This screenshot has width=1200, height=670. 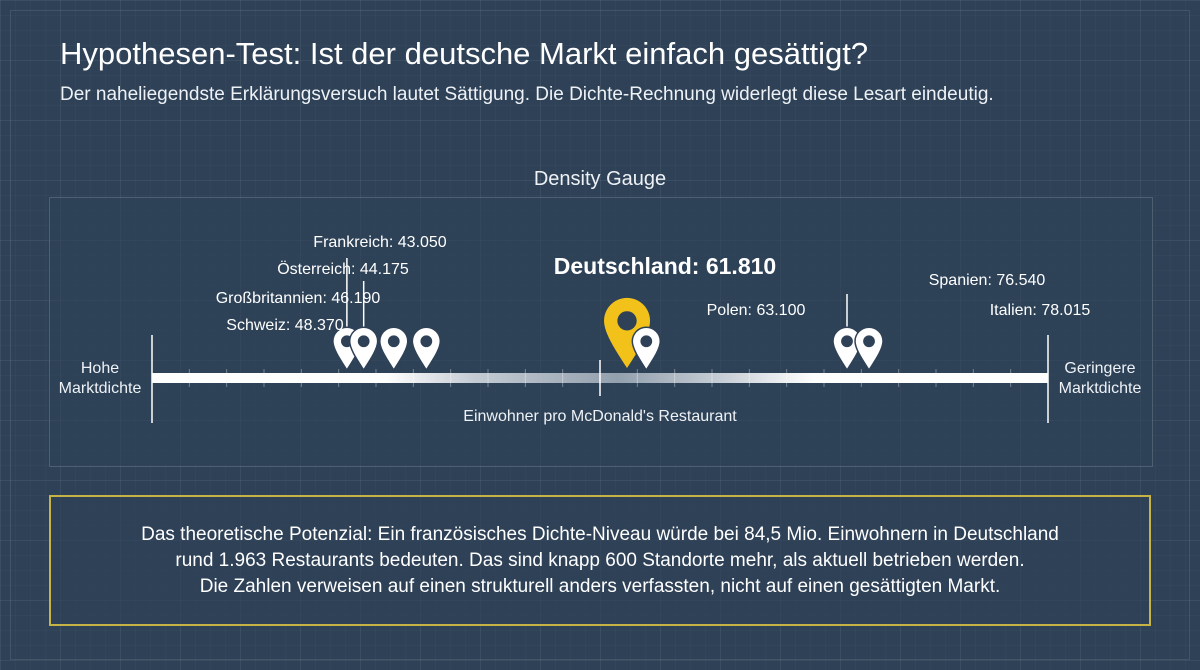 I want to click on highlight-pin-marker, so click(x=627, y=332).